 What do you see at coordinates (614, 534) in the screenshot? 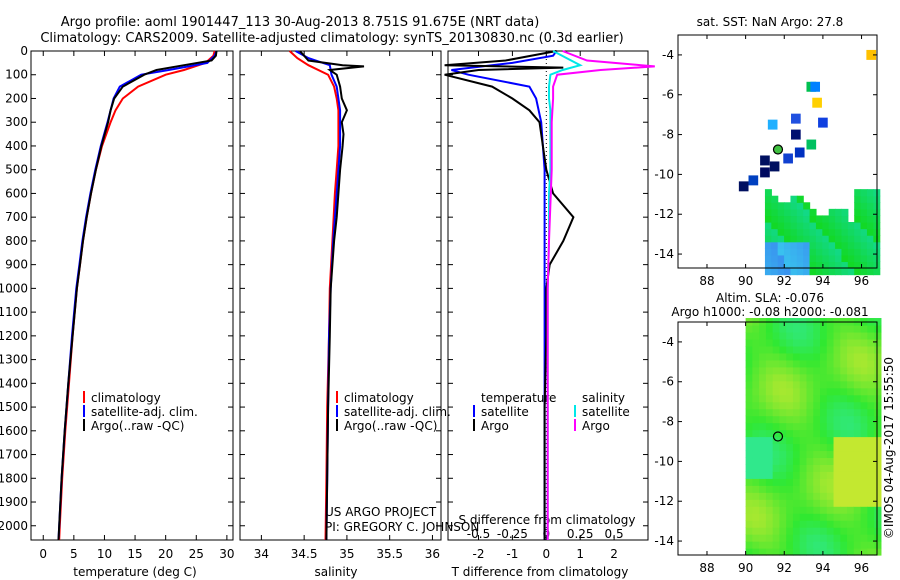
I see `x2-tick-label: 0.5` at bounding box center [614, 534].